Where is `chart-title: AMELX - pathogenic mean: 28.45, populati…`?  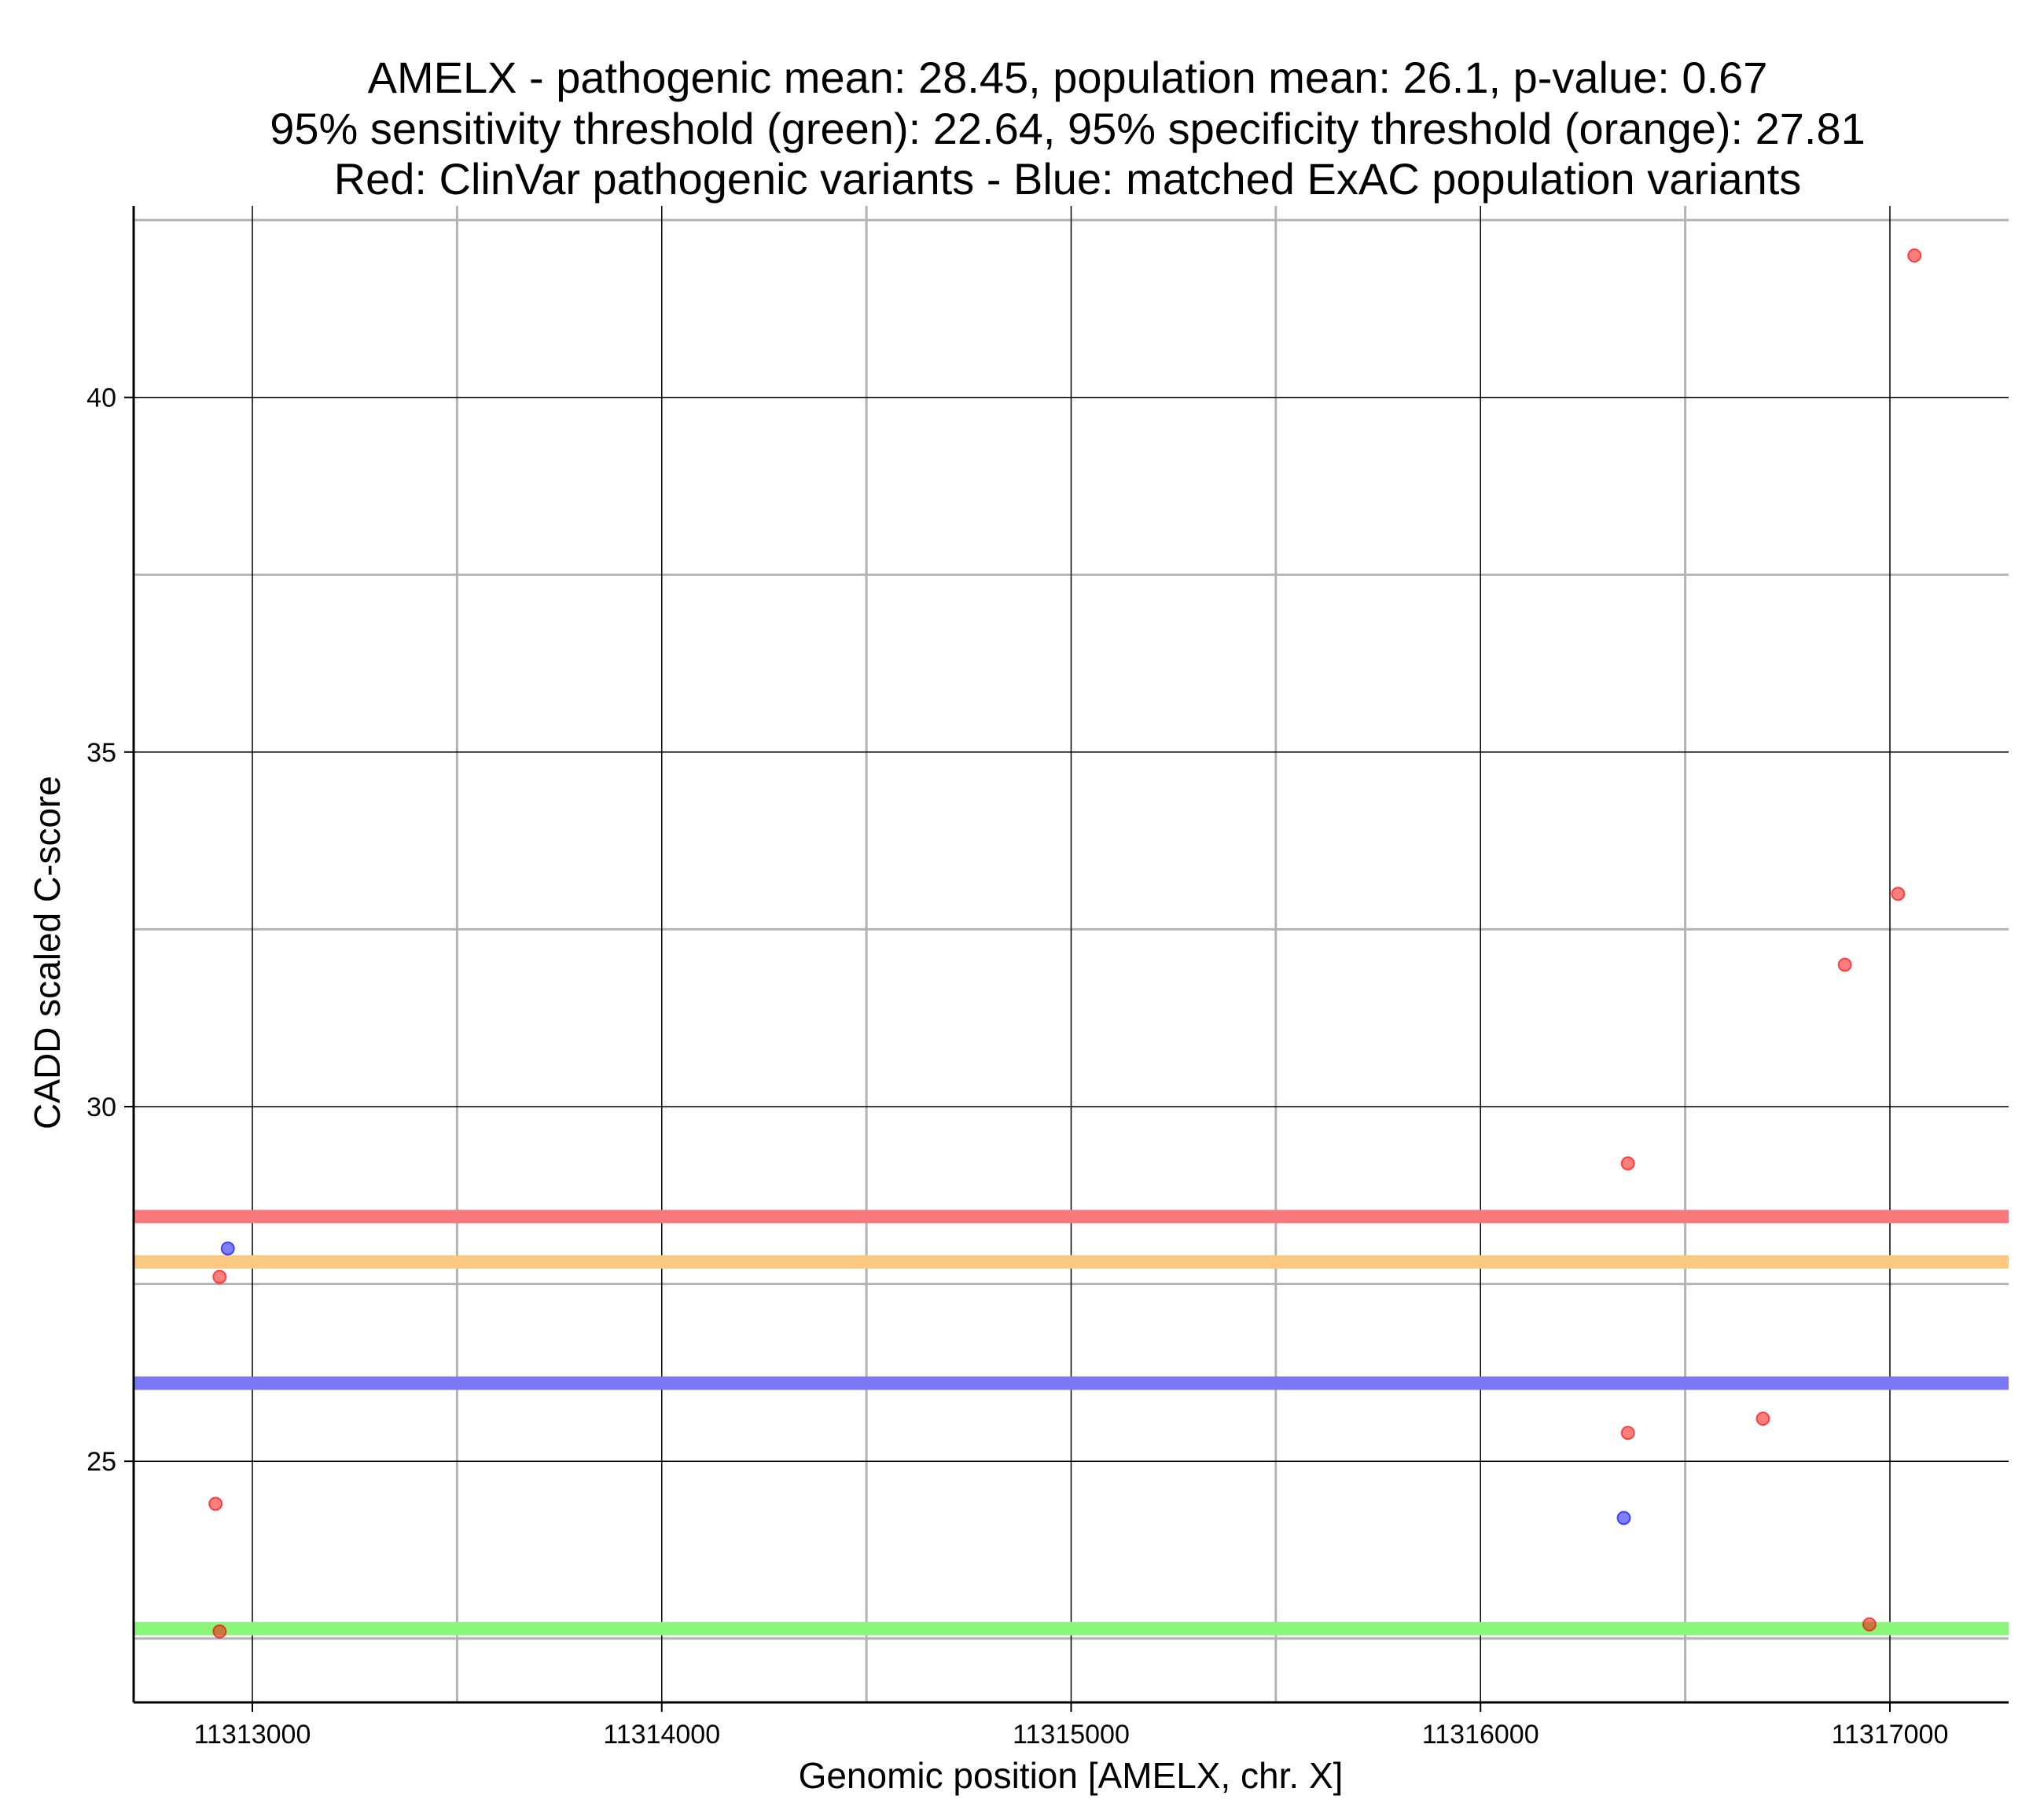
chart-title: AMELX - pathogenic mean: 28.45, populati… is located at coordinates (1068, 128).